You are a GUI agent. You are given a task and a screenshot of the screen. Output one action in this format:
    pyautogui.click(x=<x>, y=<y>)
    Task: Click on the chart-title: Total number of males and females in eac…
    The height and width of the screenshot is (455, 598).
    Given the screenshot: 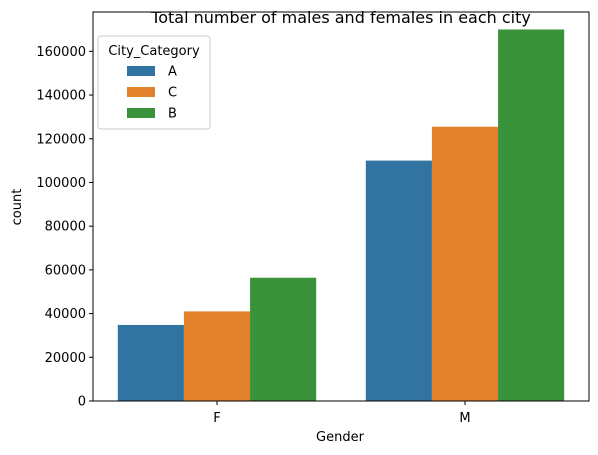 What is the action you would take?
    pyautogui.click(x=340, y=17)
    